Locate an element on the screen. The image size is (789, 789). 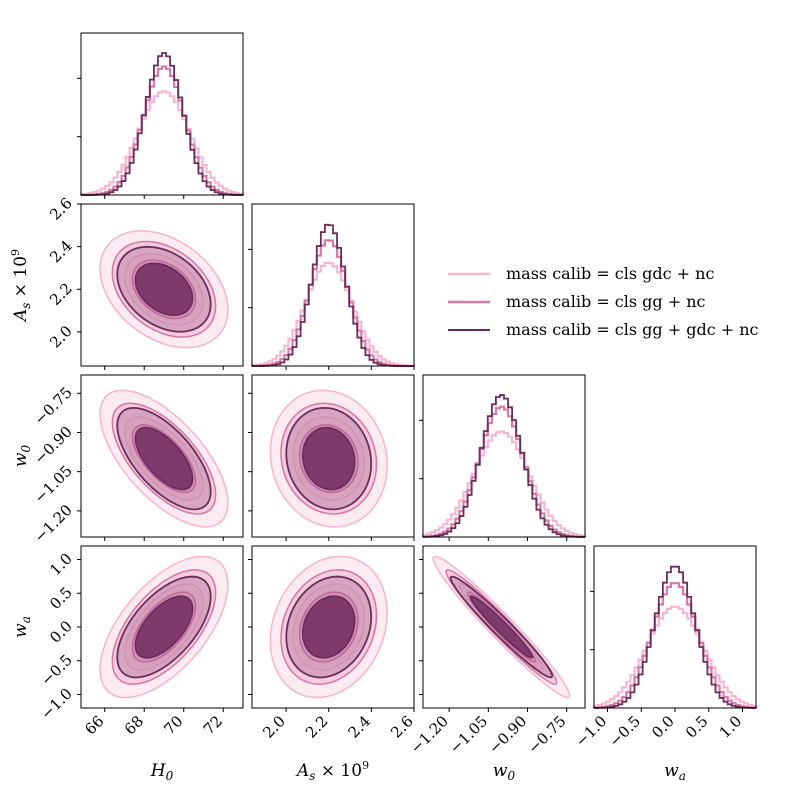
y-tick-label: 1.0 is located at coordinates (61, 565).